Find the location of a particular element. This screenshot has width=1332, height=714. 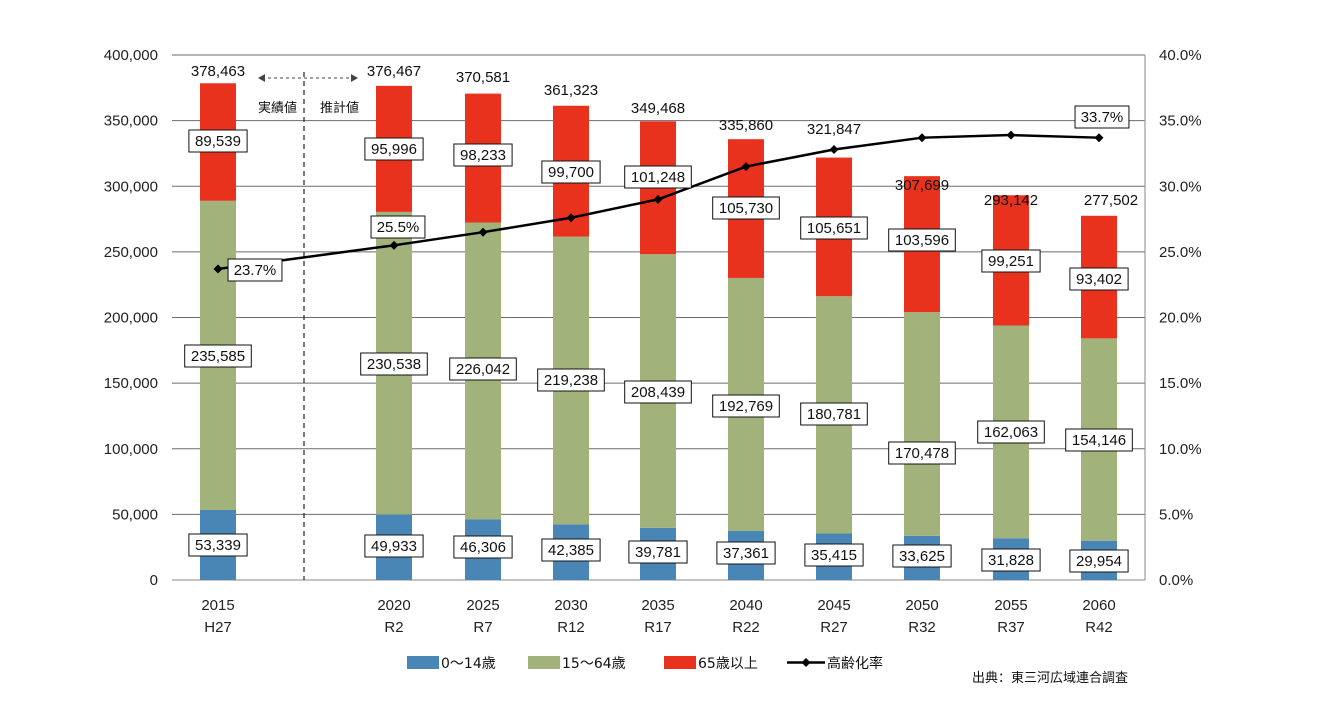

svg-text: 42,385 is located at coordinates (571, 550).